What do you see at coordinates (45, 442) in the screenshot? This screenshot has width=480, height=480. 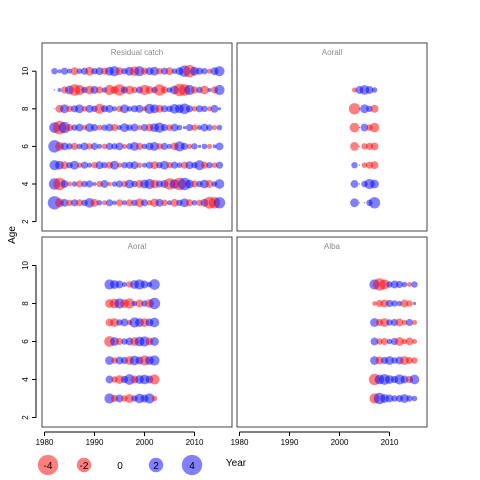 I see `x-tick-label: 1980` at bounding box center [45, 442].